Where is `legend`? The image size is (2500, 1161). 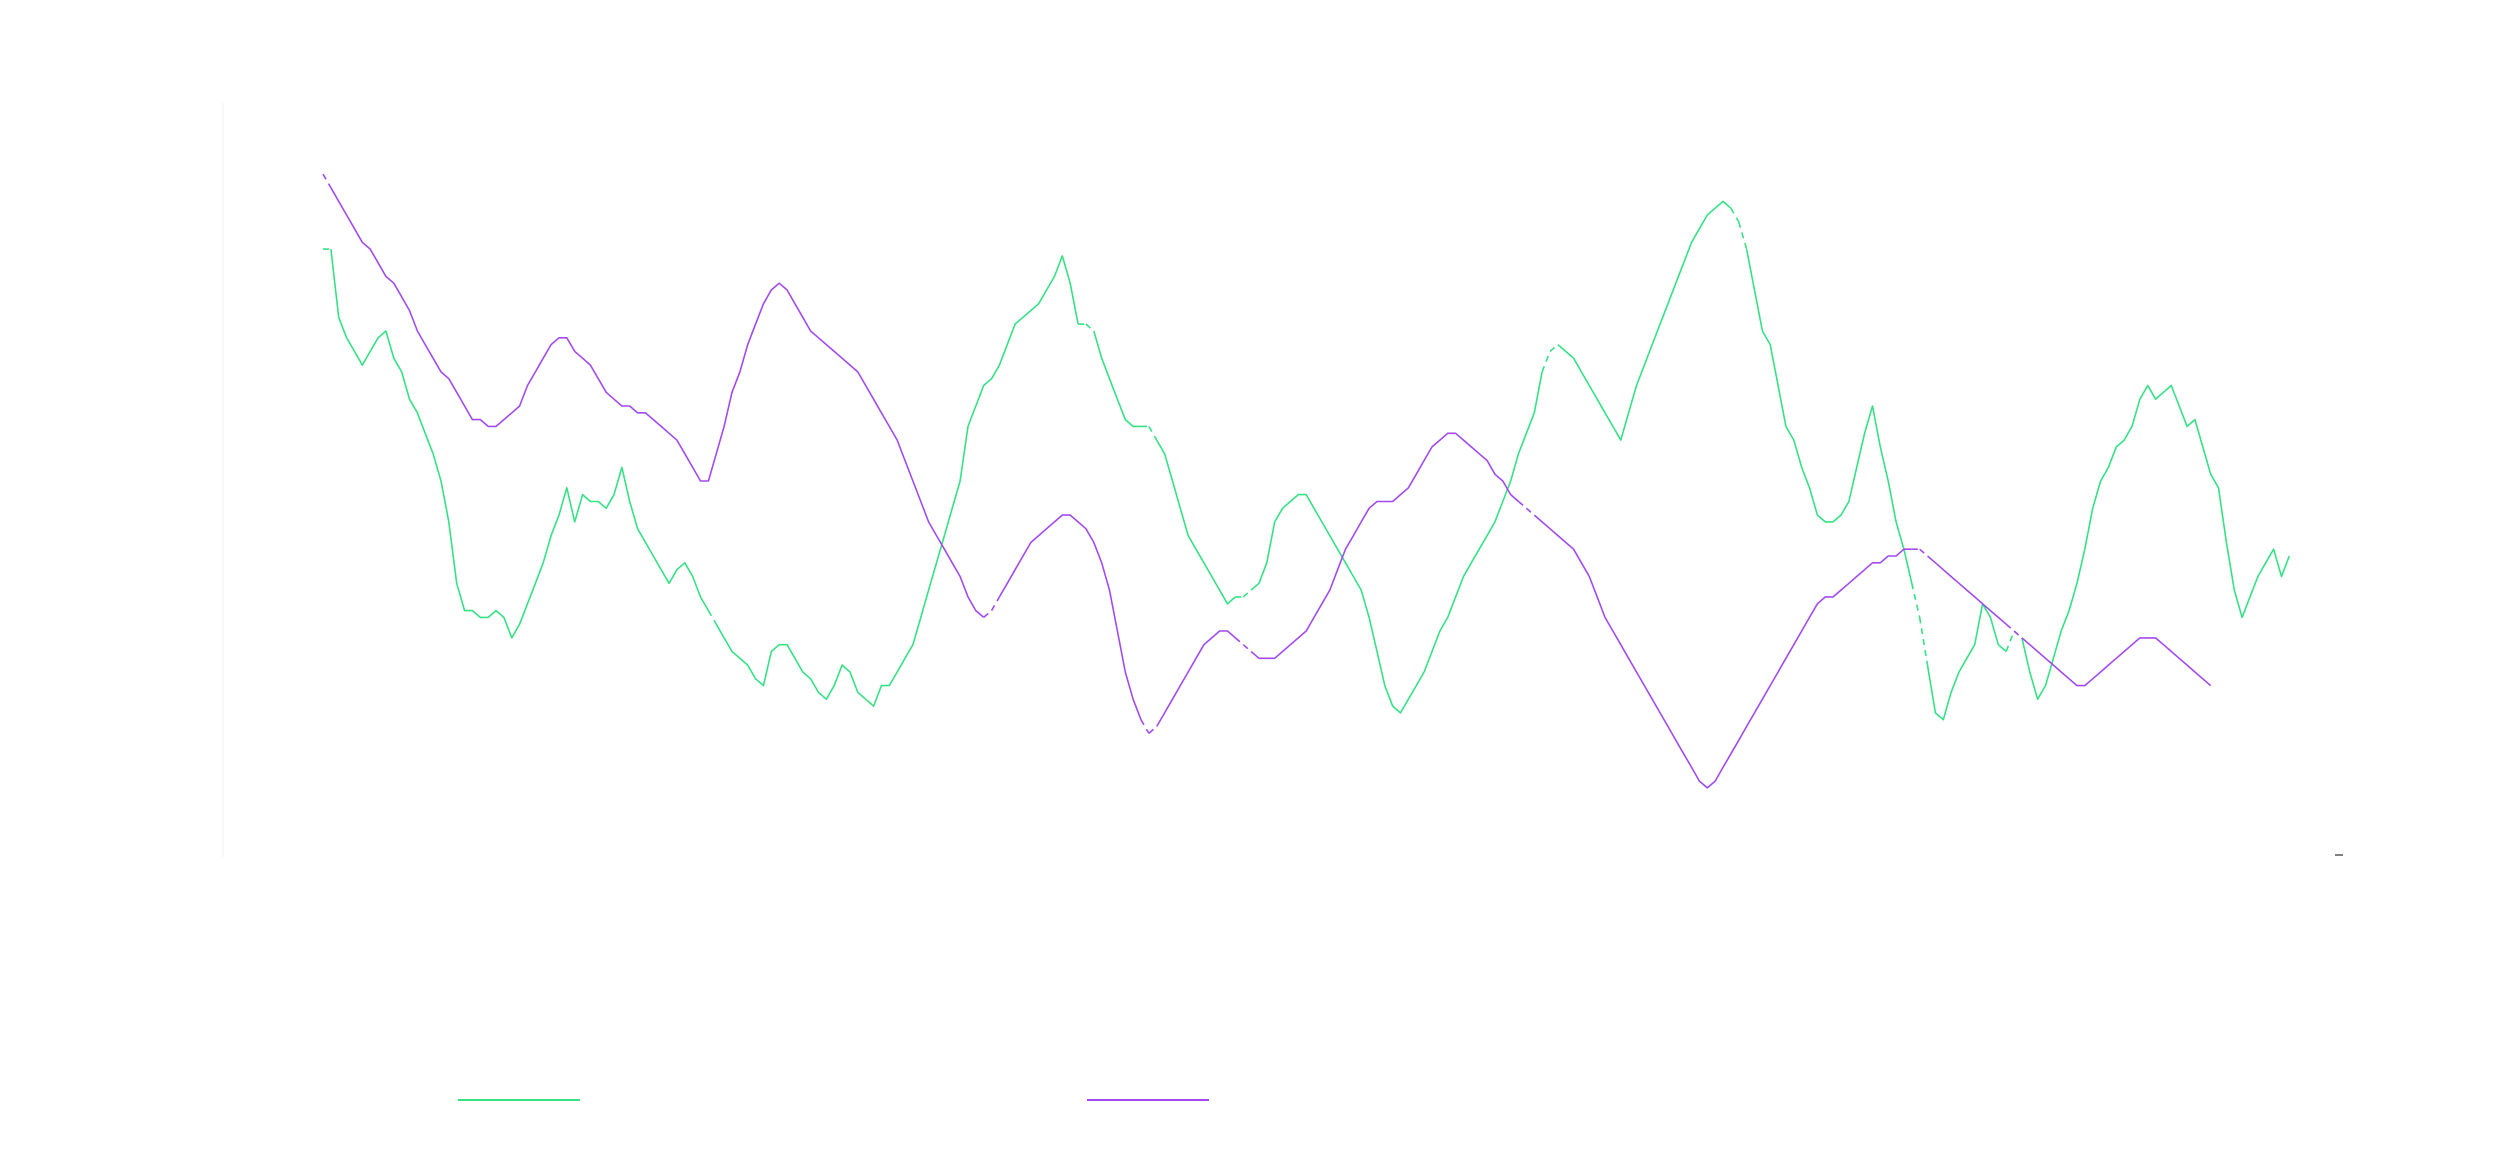 legend is located at coordinates (1250, 1100).